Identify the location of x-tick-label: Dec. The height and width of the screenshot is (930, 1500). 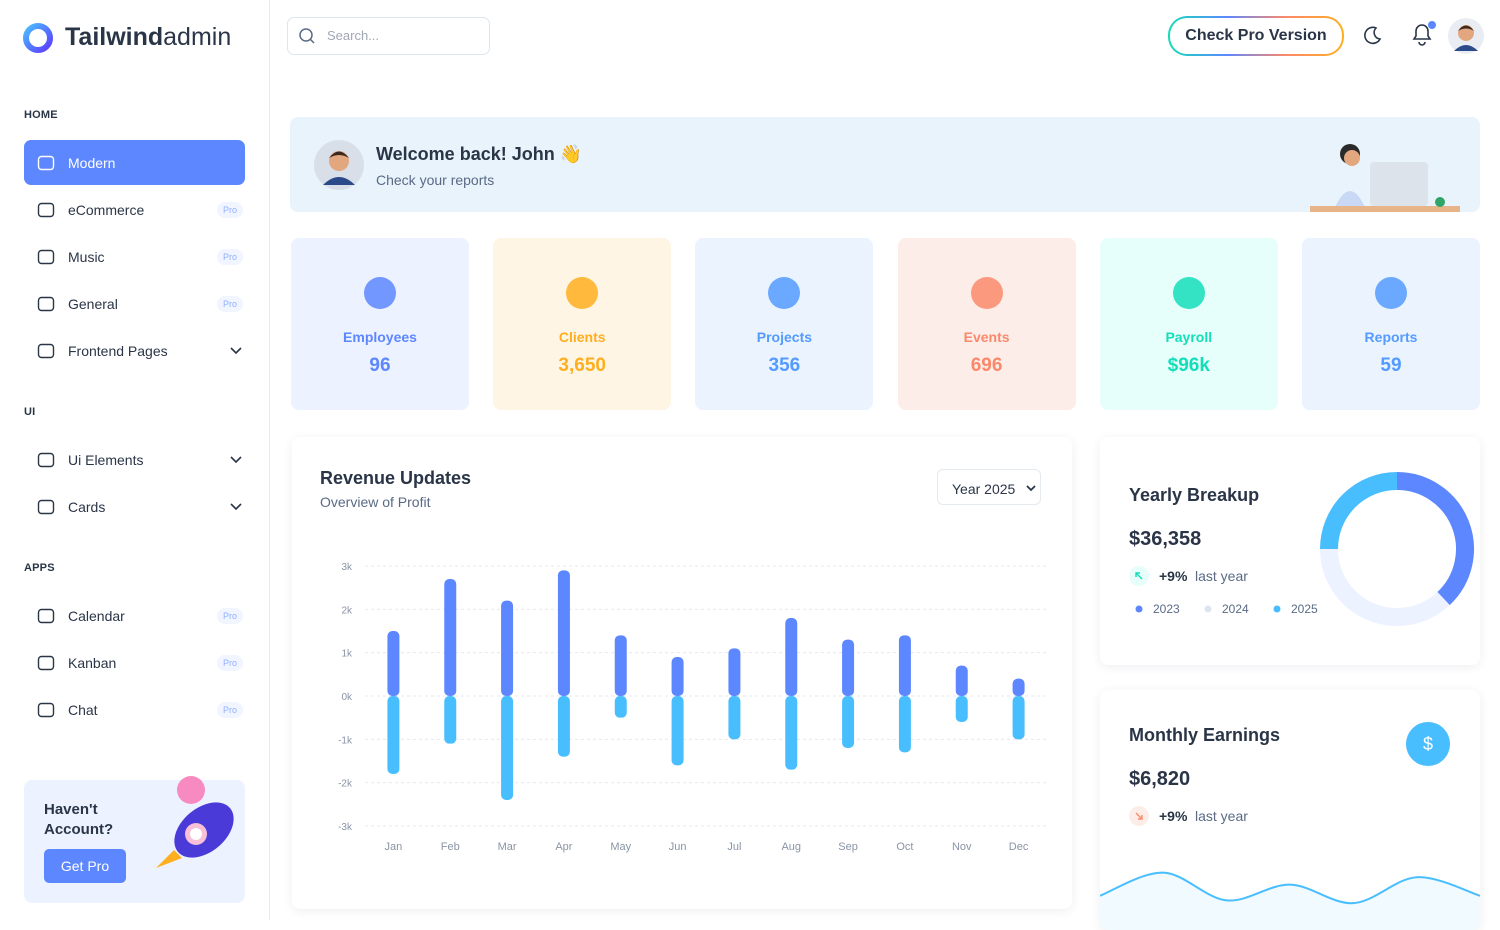
(1019, 847).